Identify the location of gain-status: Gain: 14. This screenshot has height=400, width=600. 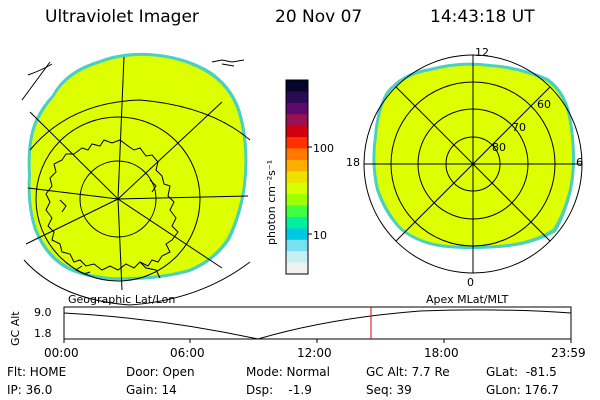
(151, 390).